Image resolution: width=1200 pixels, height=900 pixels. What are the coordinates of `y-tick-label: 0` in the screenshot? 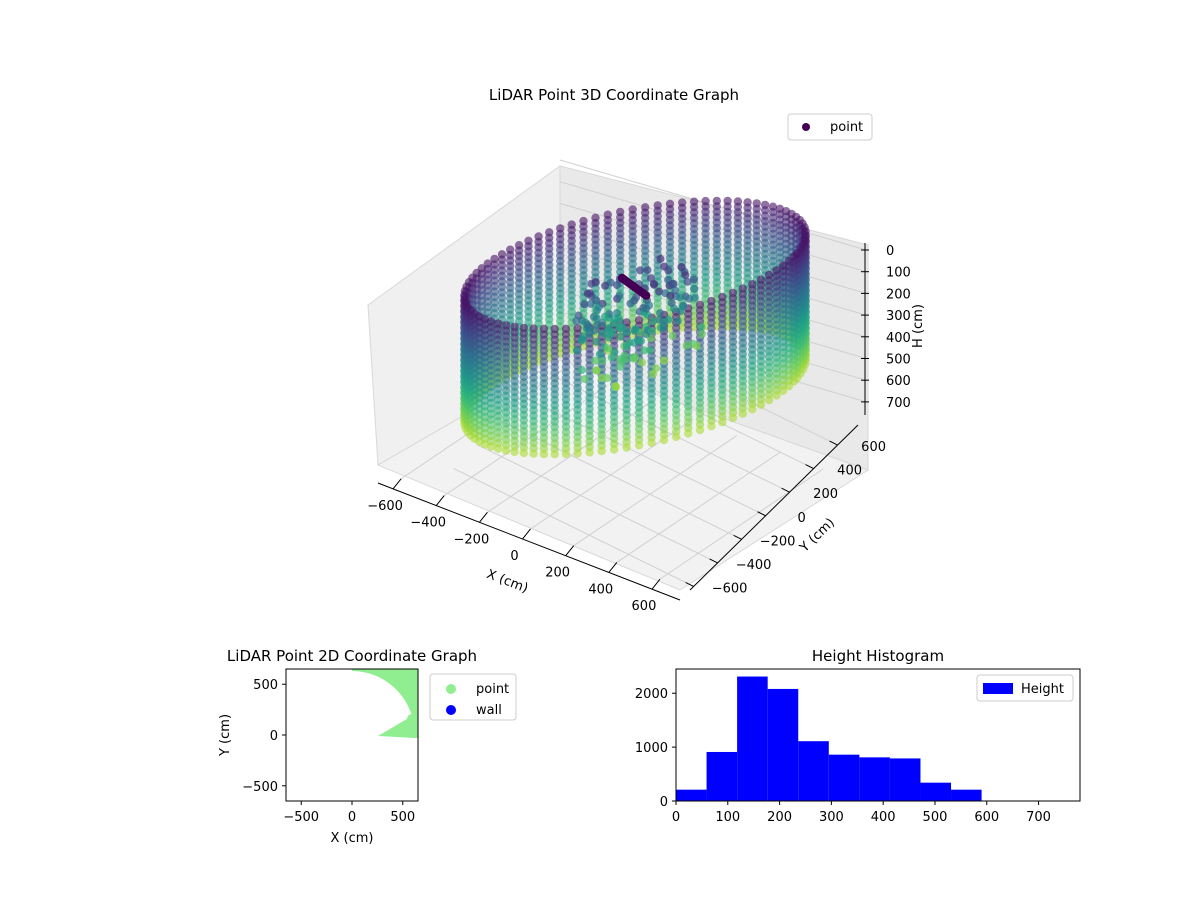 It's located at (664, 802).